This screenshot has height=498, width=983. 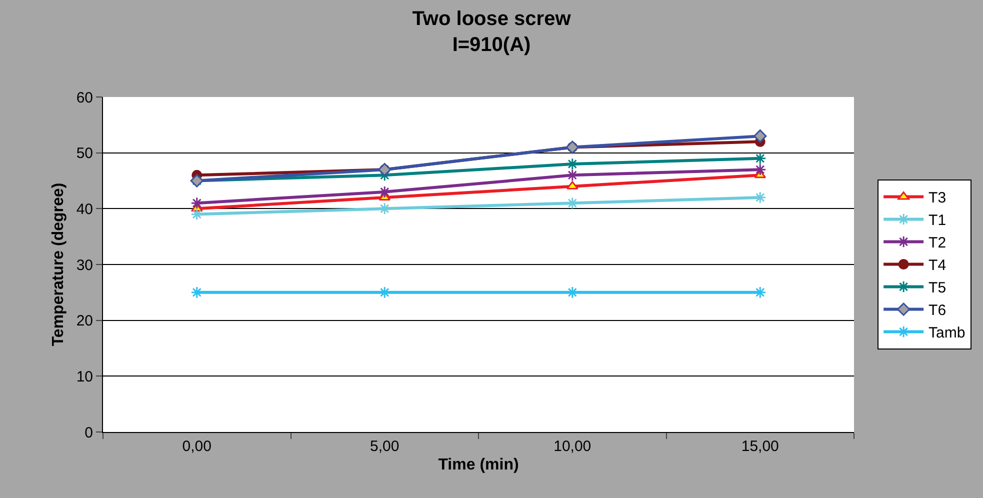 What do you see at coordinates (937, 265) in the screenshot?
I see `legend-label: T4` at bounding box center [937, 265].